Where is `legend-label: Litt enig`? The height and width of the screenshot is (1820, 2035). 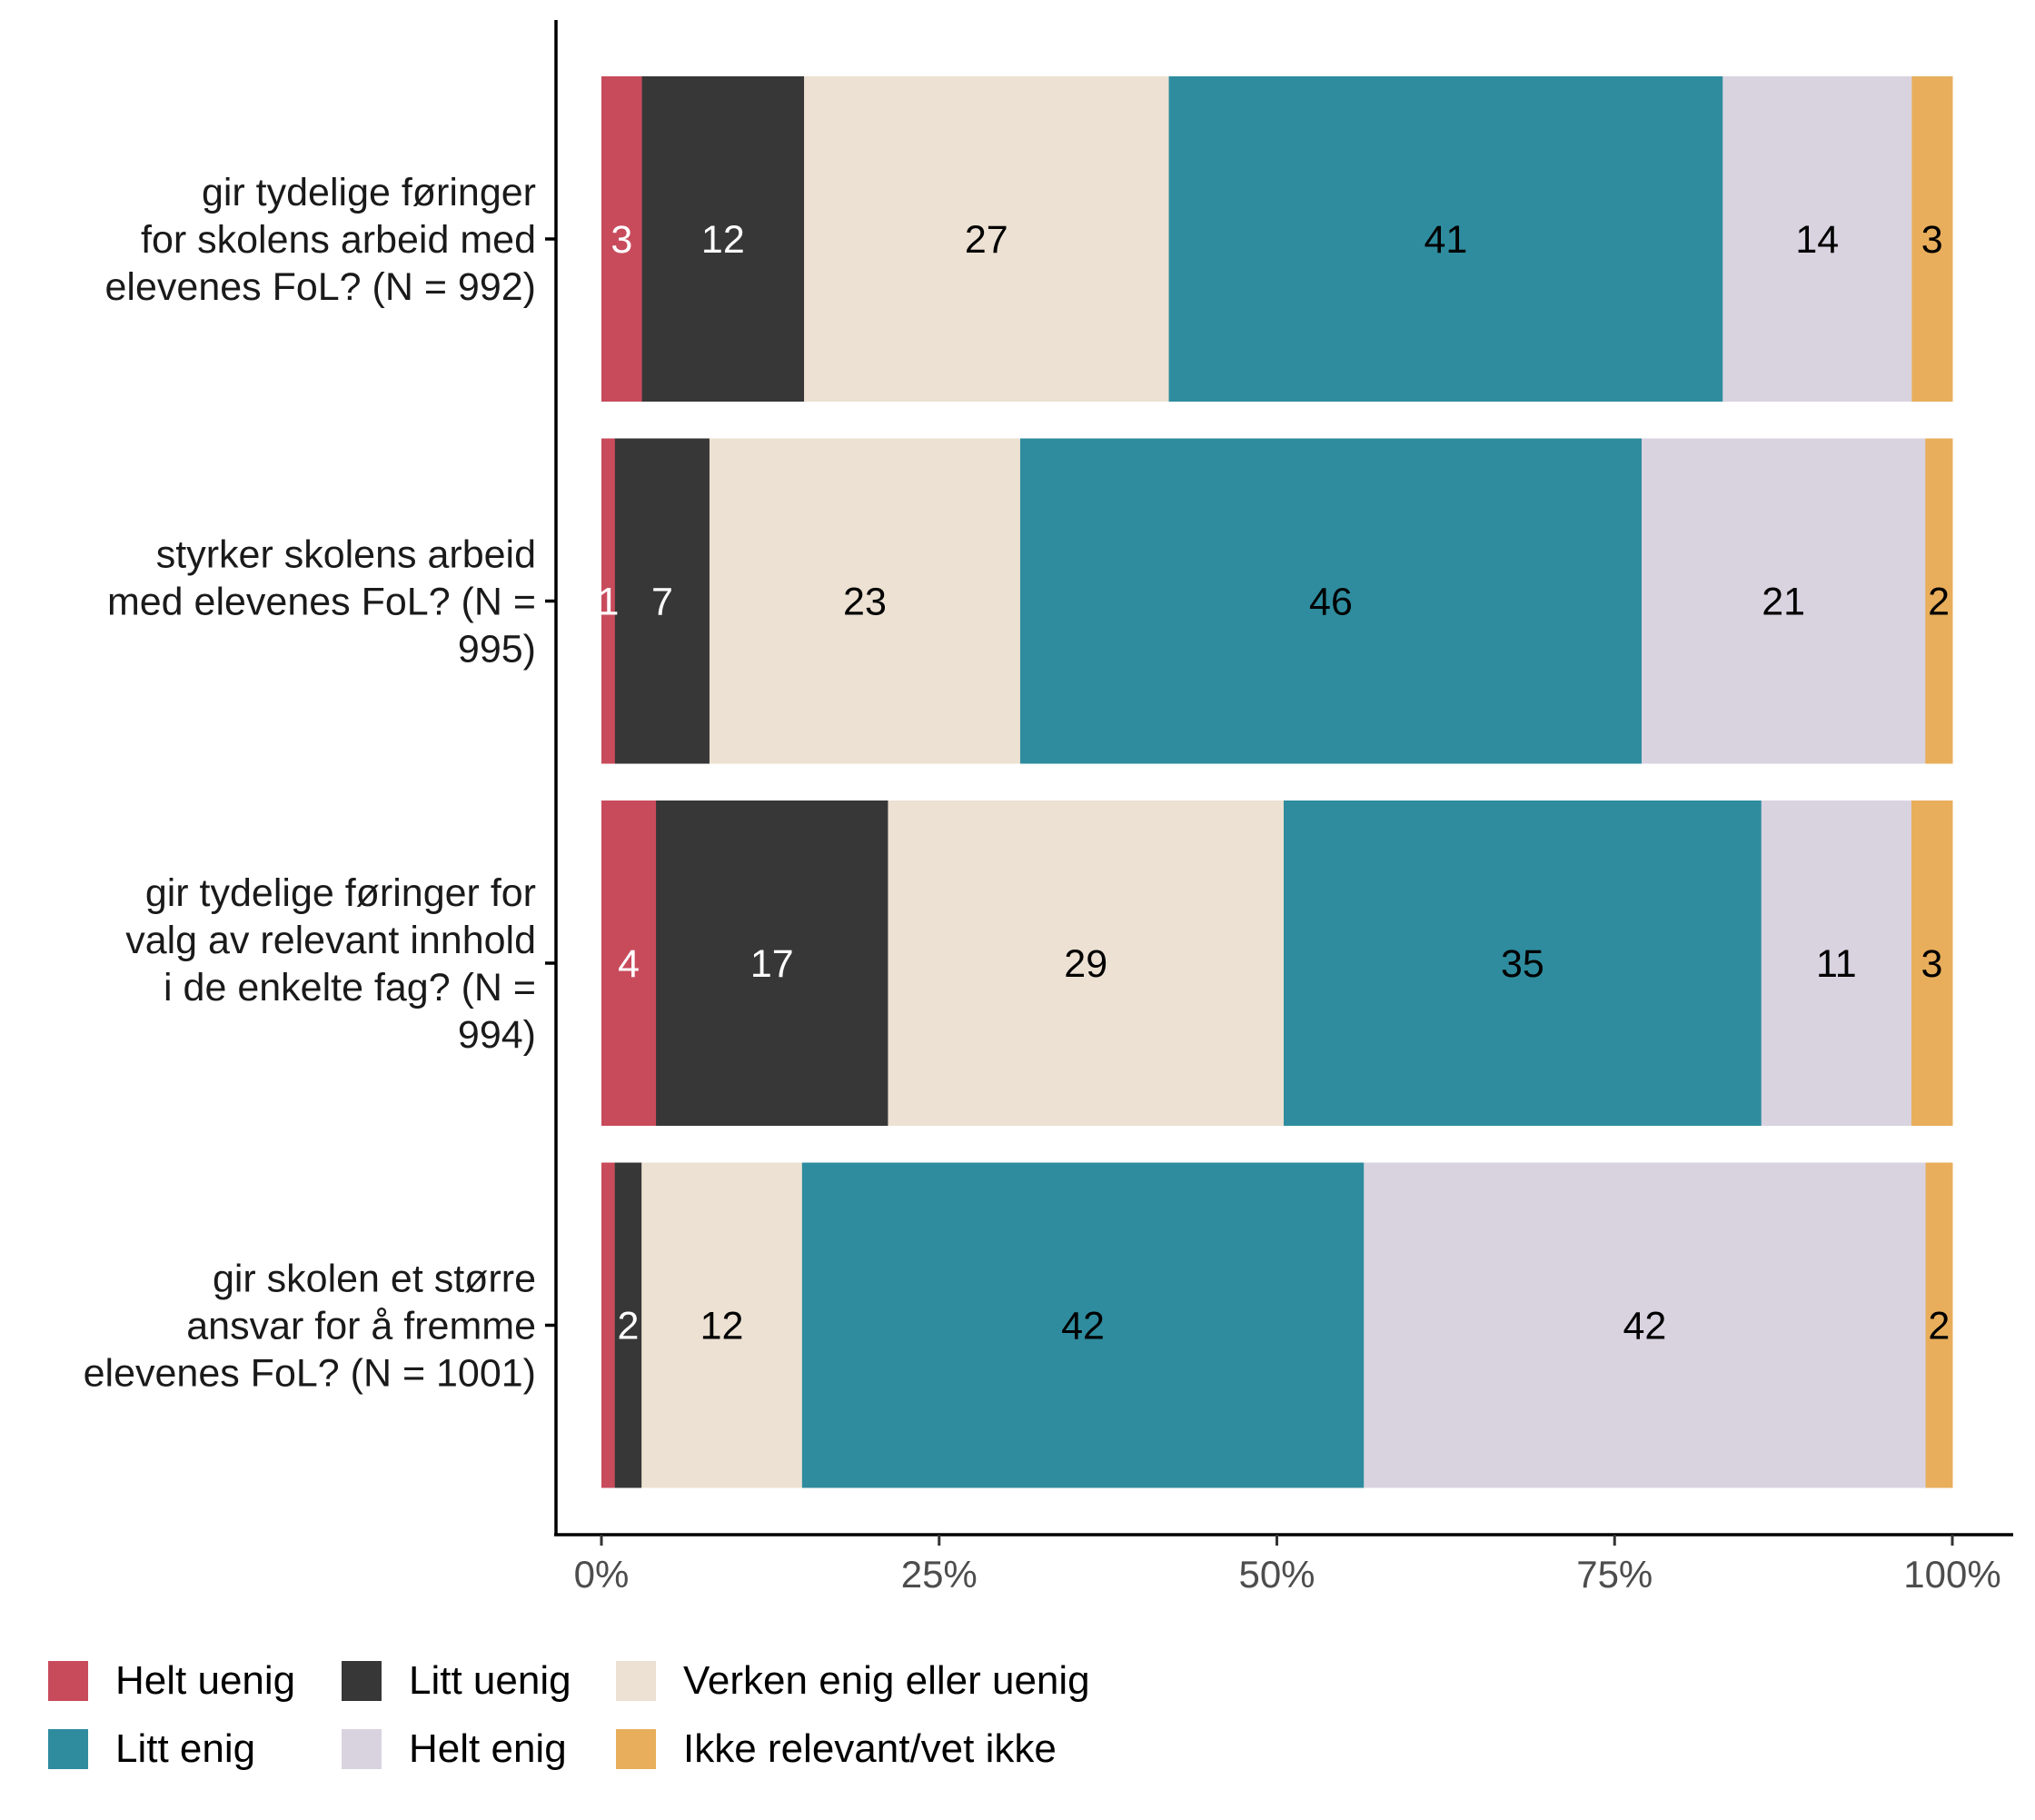
legend-label: Litt enig is located at coordinates (186, 1749).